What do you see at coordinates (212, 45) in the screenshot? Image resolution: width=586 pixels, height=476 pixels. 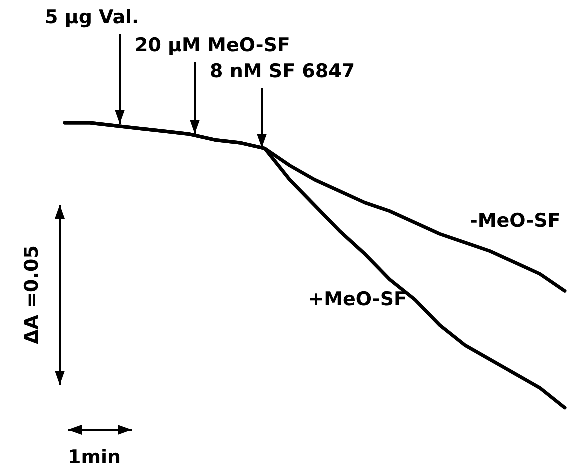 I see `text: 20 µM MeO-SF` at bounding box center [212, 45].